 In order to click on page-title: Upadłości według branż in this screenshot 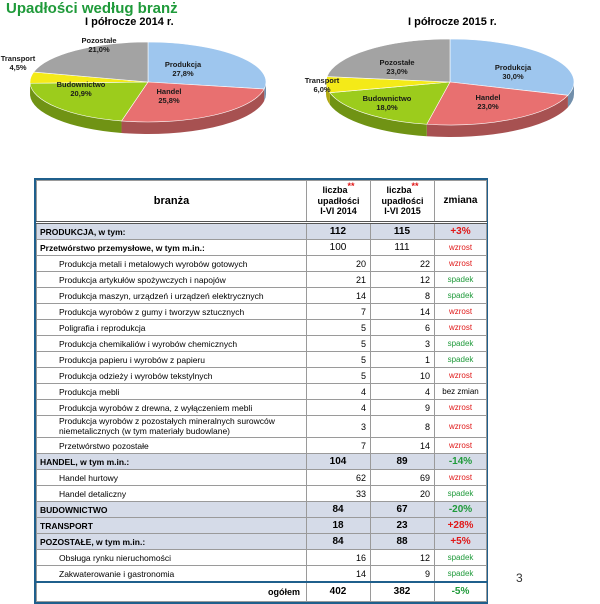, I will do `click(92, 8)`.